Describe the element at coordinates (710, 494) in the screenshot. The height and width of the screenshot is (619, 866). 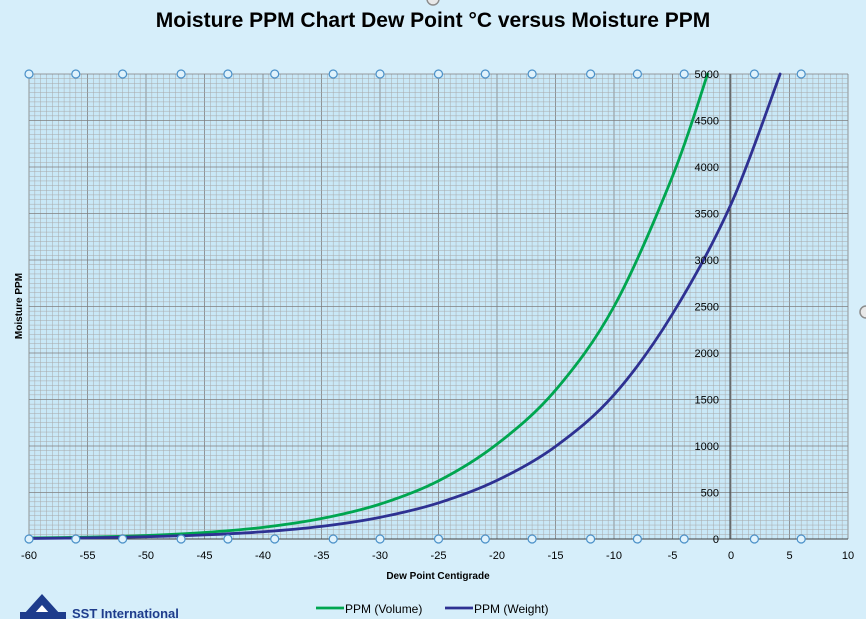
I see `y-tick-label: 500` at that location.